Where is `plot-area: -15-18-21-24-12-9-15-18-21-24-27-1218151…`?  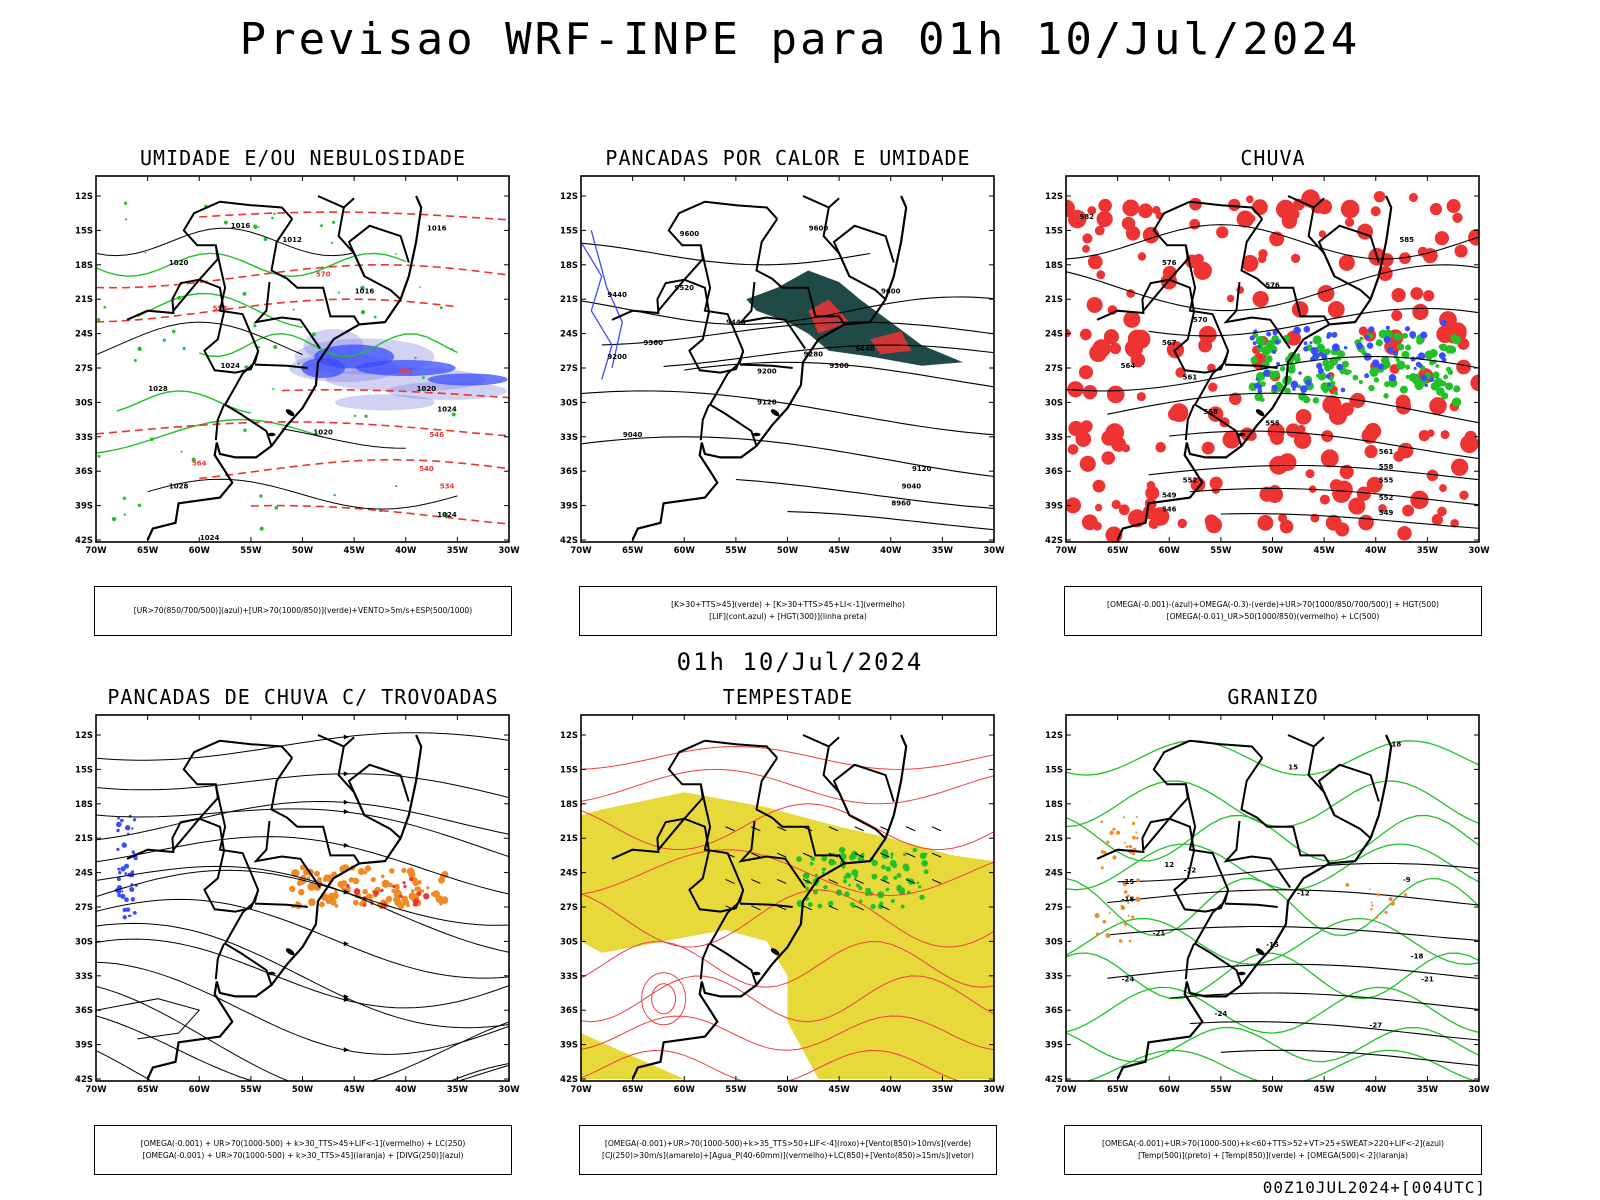
plot-area: -15-18-21-24-12-9-15-18-21-24-27-1218151… is located at coordinates (1272, 907).